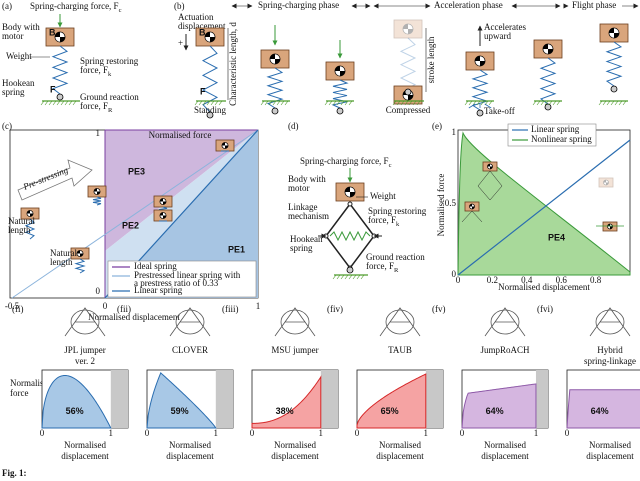 This screenshot has height=481, width=640. I want to click on label: Spring-charging phase, so click(298, 5).